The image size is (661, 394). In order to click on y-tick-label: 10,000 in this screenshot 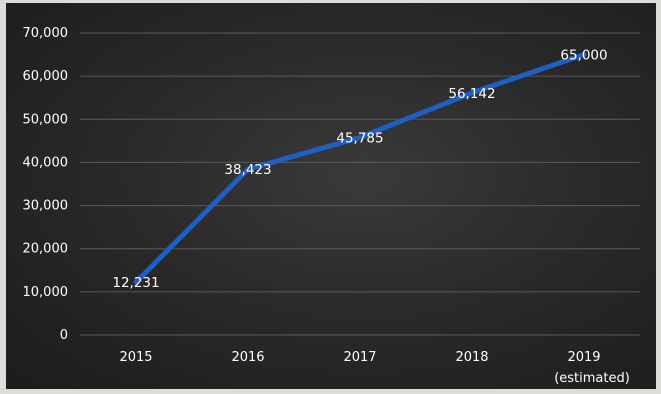, I will do `click(46, 292)`.